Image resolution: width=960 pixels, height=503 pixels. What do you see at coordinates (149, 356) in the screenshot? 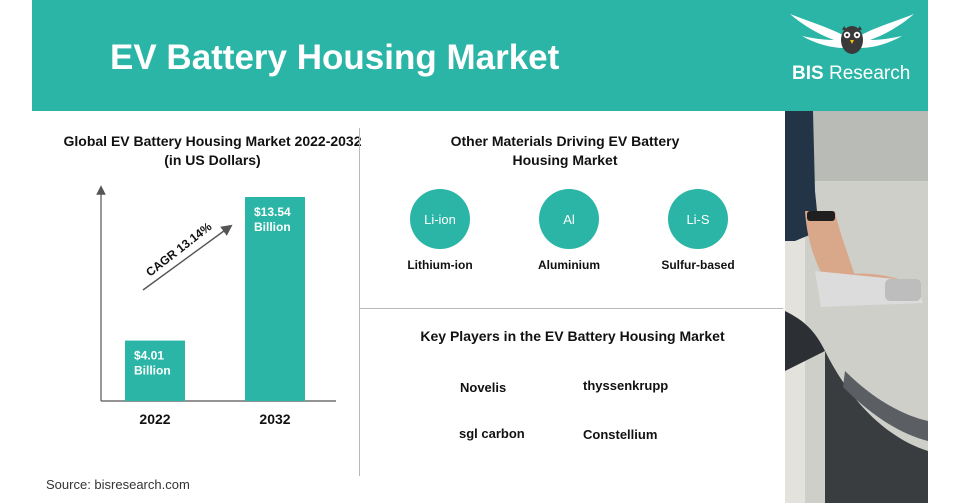
I see `data-label-2022-line1: $4.01` at bounding box center [149, 356].